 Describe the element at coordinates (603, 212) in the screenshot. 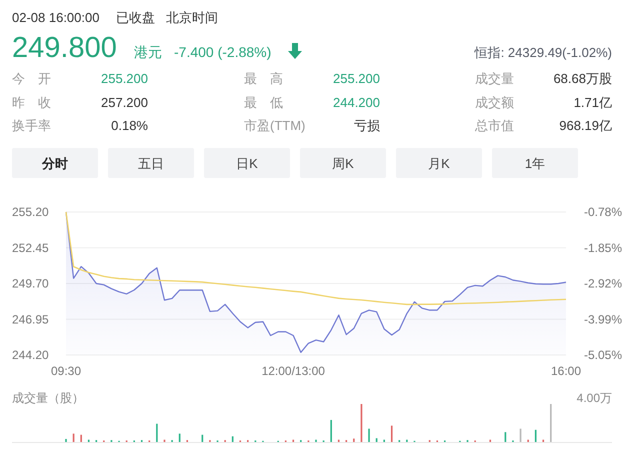

I see `y2-tick-label: -0.78%` at that location.